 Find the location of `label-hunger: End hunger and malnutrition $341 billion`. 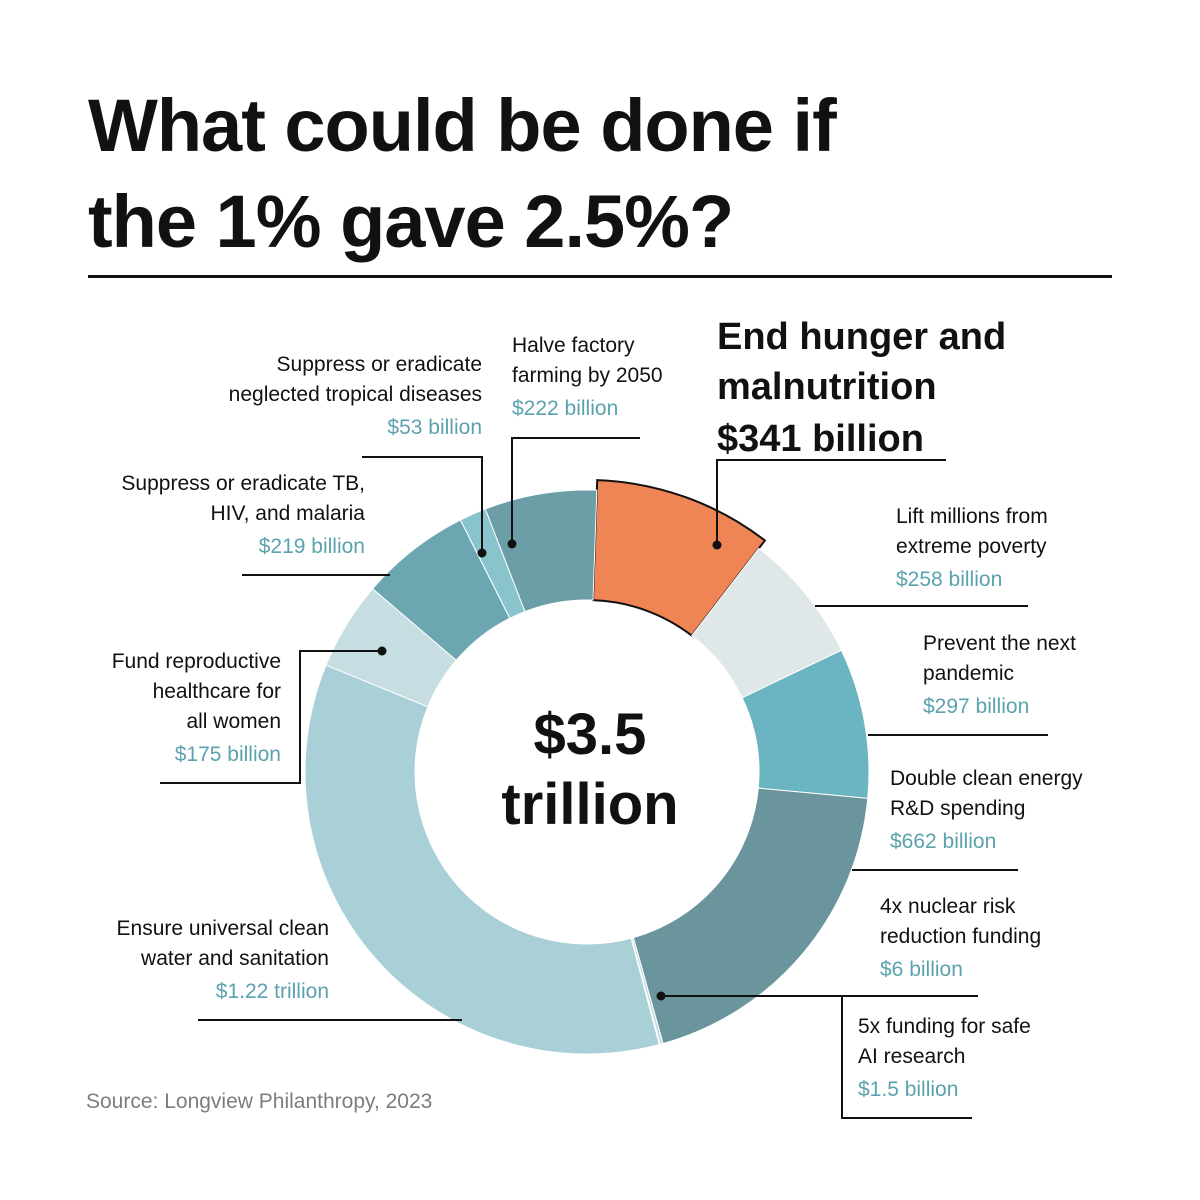

label-hunger: End hunger and malnutrition $341 billion is located at coordinates (861, 388).